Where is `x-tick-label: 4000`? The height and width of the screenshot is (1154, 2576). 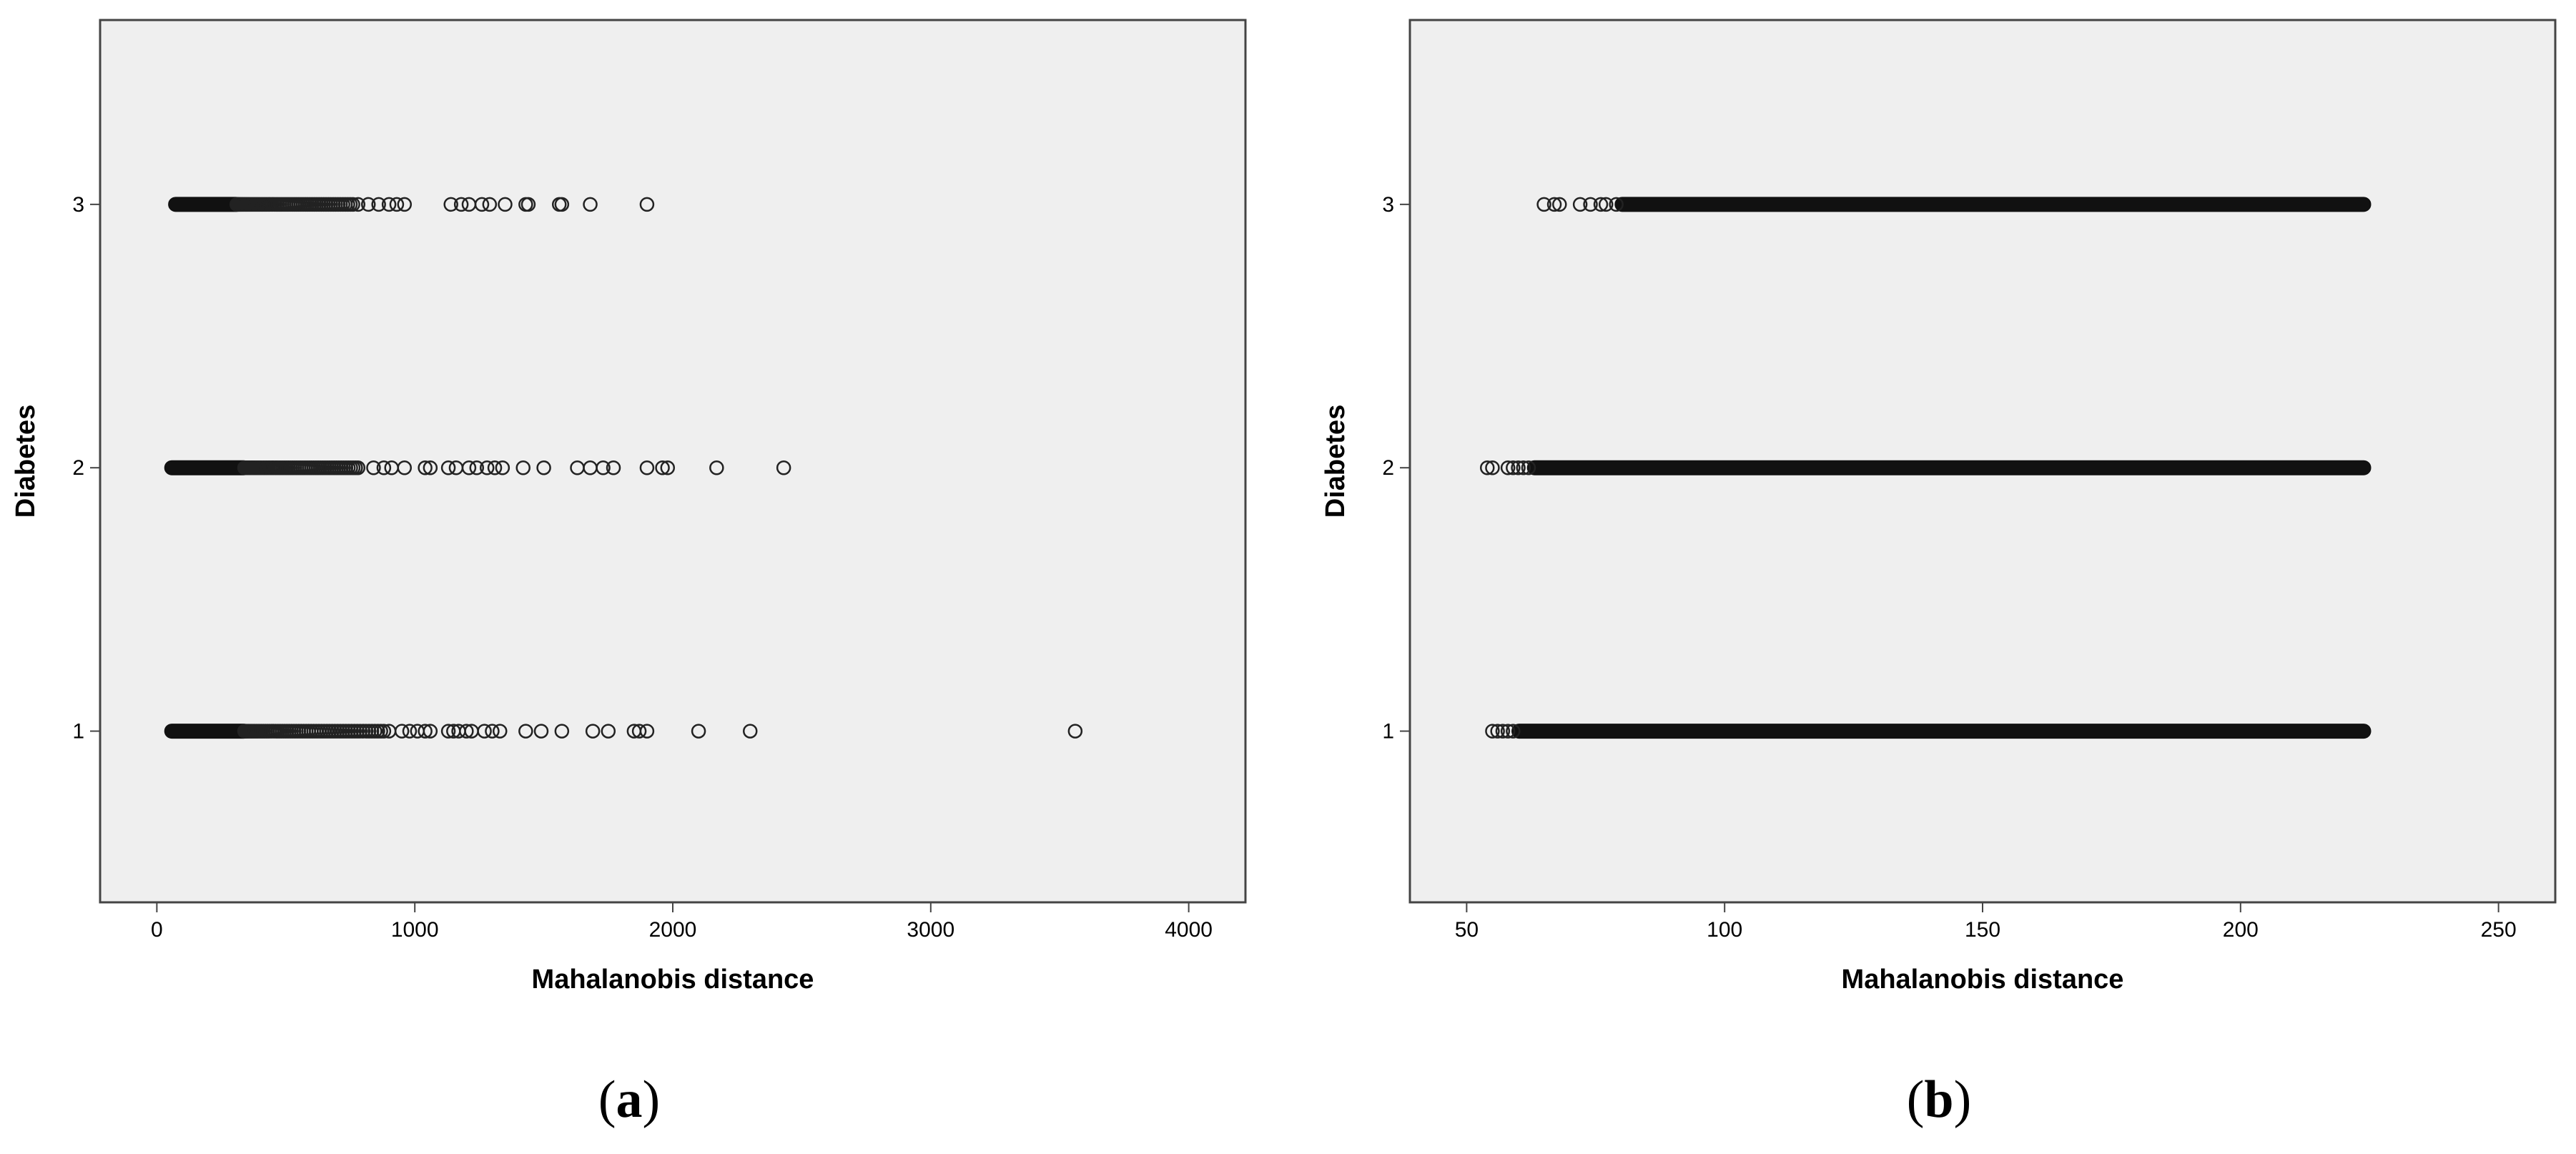
x-tick-label: 4000 is located at coordinates (1189, 930).